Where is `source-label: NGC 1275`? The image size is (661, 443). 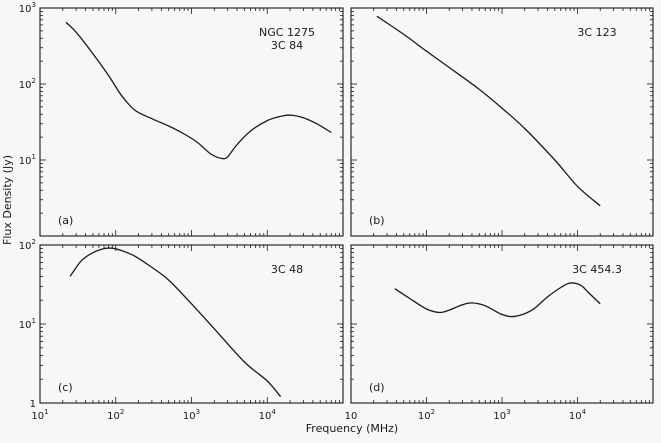
source-label: NGC 1275 is located at coordinates (287, 32).